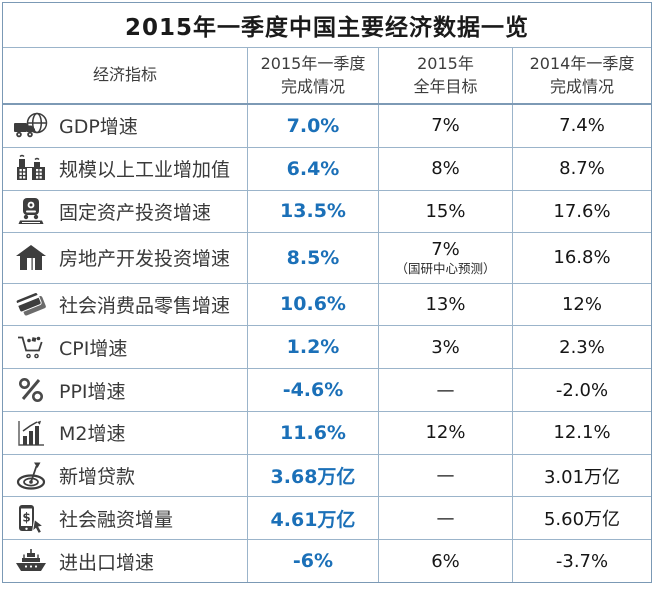 Image resolution: width=656 pixels, height=589 pixels. I want to click on q1-2015-value: 4.61万亿, so click(313, 518).